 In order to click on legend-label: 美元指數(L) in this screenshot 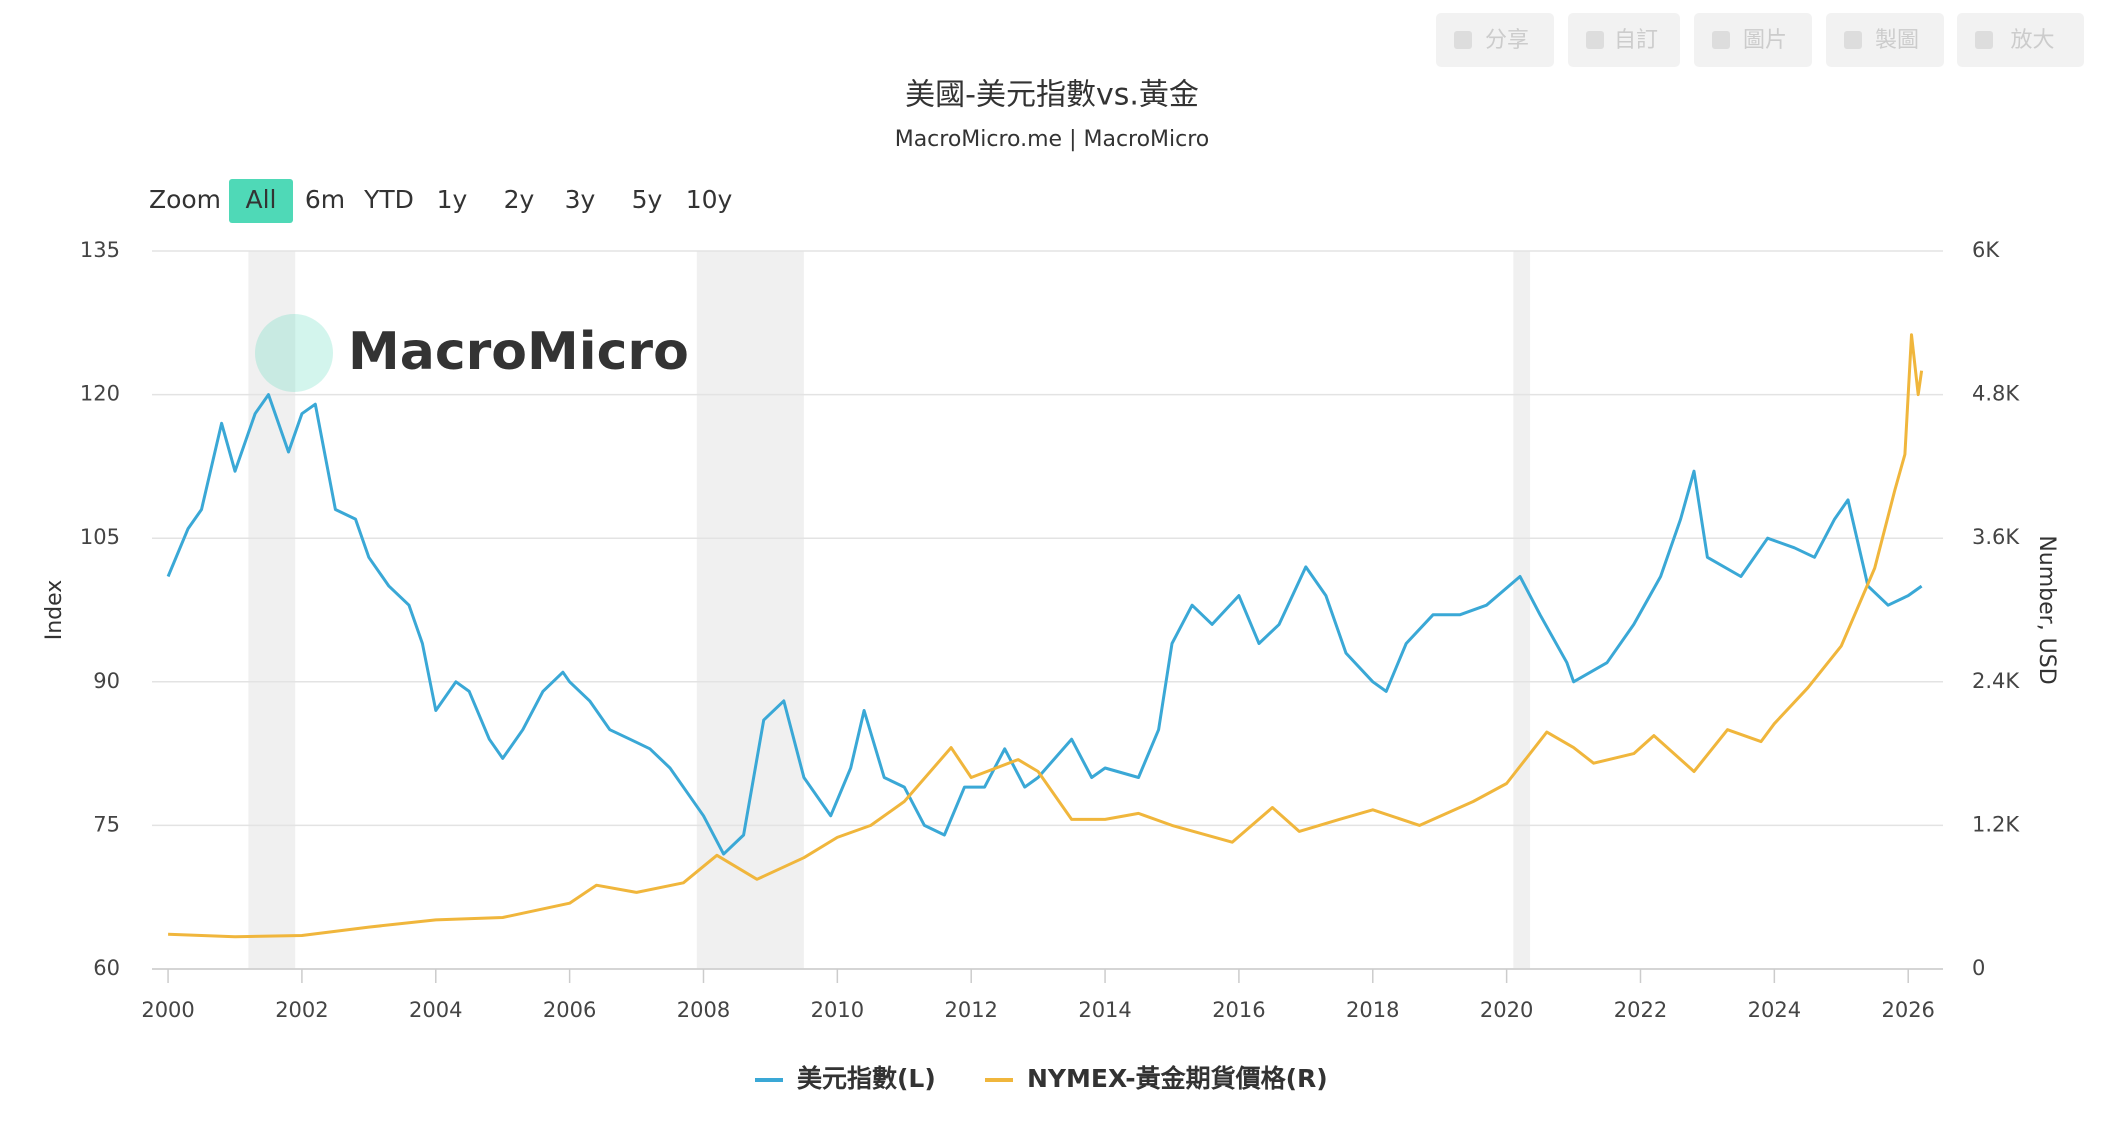, I will do `click(866, 1078)`.